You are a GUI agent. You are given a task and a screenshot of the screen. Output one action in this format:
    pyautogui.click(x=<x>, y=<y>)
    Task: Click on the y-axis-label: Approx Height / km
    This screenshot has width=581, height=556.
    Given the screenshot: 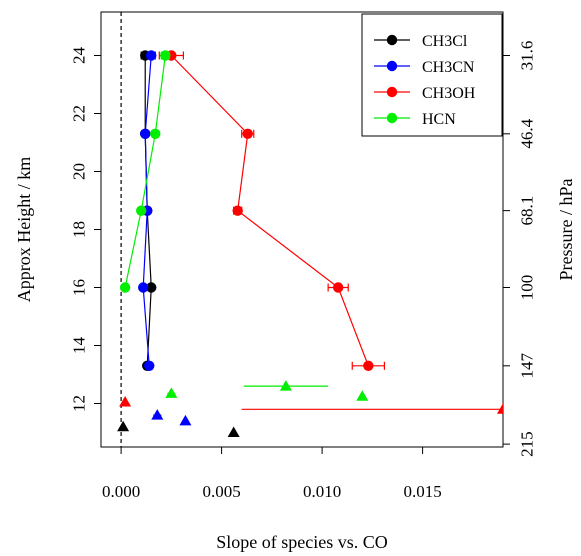 What is the action you would take?
    pyautogui.click(x=24, y=230)
    